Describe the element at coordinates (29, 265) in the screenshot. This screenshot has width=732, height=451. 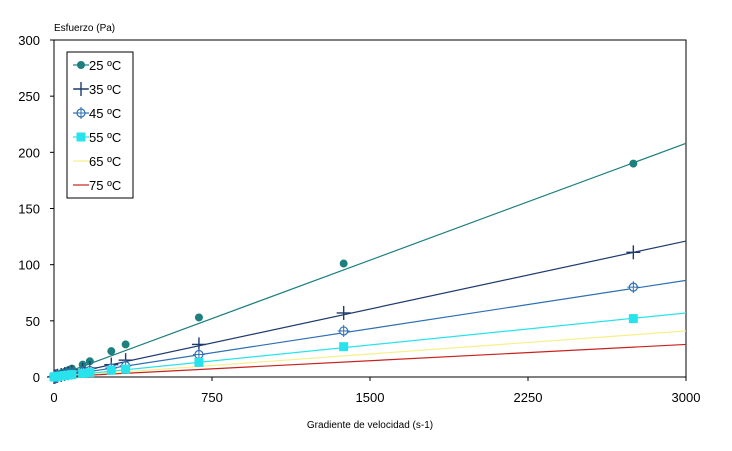
I see `y-tick-label-100: 100` at that location.